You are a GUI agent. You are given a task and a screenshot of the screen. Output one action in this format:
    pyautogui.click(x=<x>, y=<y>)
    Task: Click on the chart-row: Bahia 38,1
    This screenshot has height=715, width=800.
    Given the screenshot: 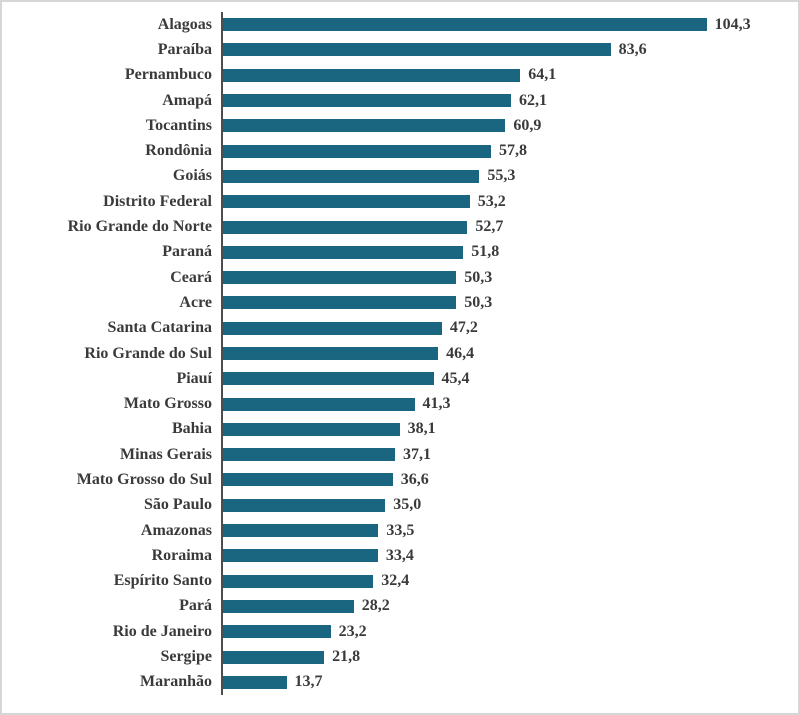 What is the action you would take?
    pyautogui.click(x=400, y=429)
    